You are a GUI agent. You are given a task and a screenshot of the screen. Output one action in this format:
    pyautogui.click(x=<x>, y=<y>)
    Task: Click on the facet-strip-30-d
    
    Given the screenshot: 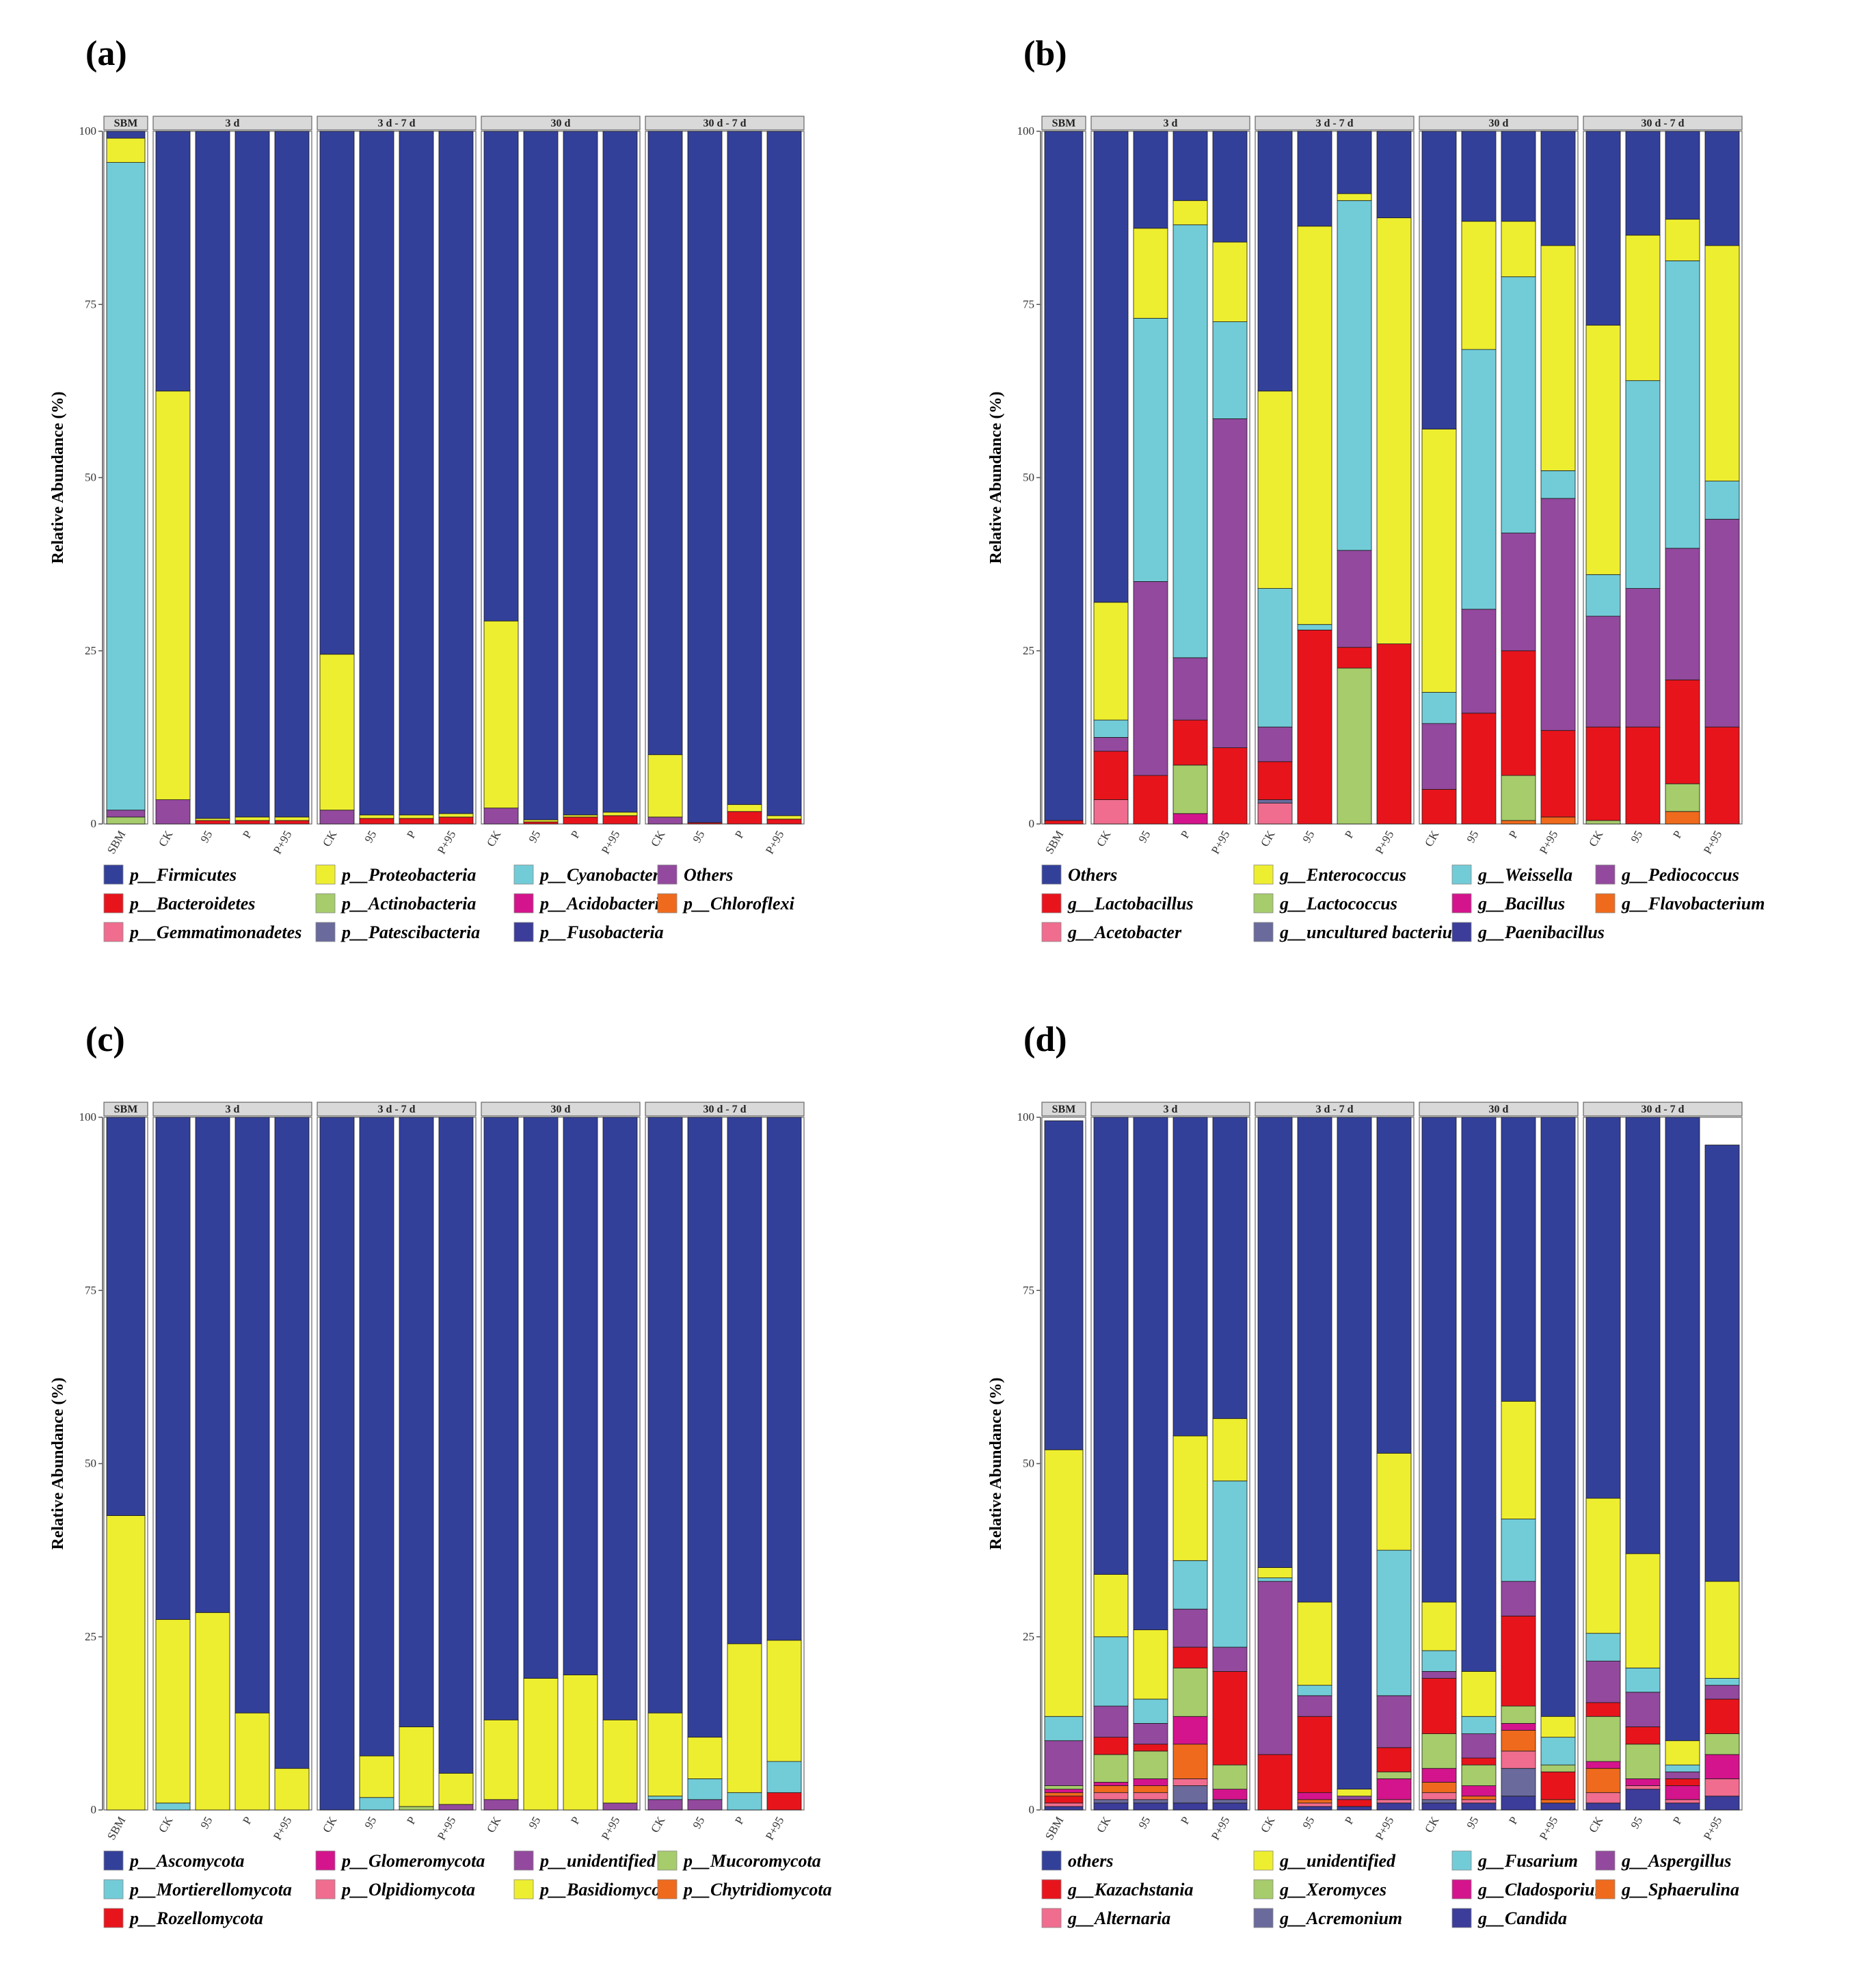 What is the action you would take?
    pyautogui.click(x=561, y=1110)
    